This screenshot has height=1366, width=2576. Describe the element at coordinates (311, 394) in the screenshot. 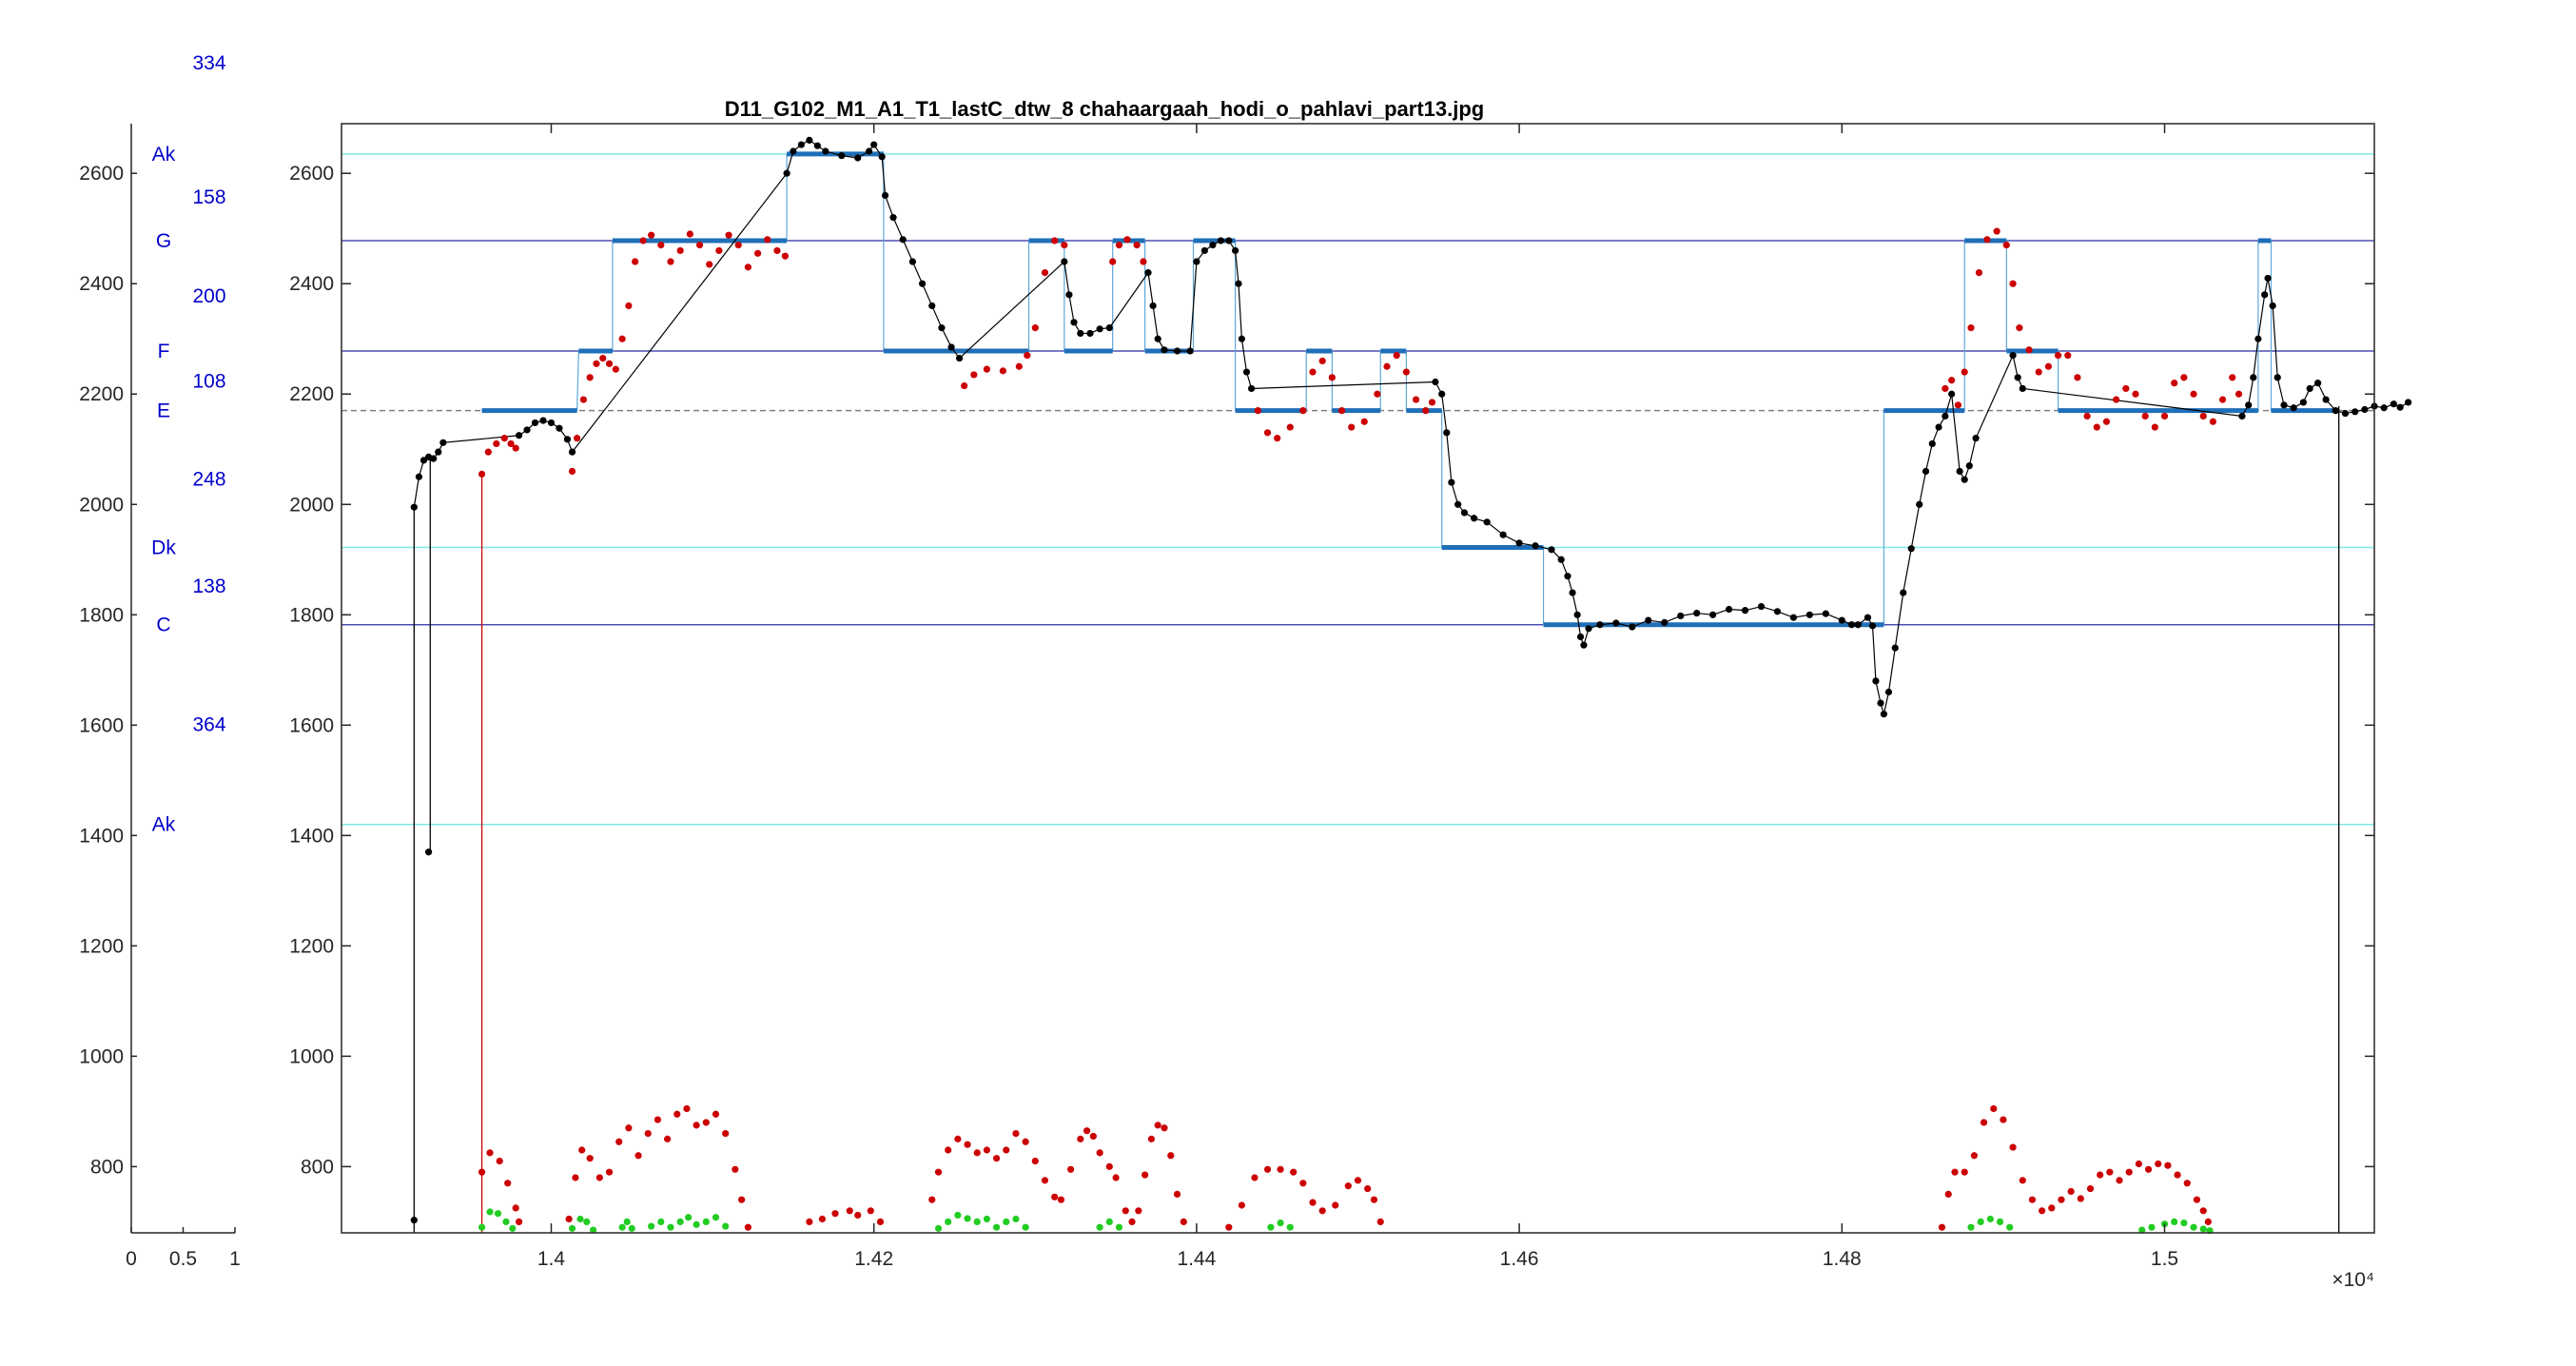

I see `y-tick-label: 2200` at that location.